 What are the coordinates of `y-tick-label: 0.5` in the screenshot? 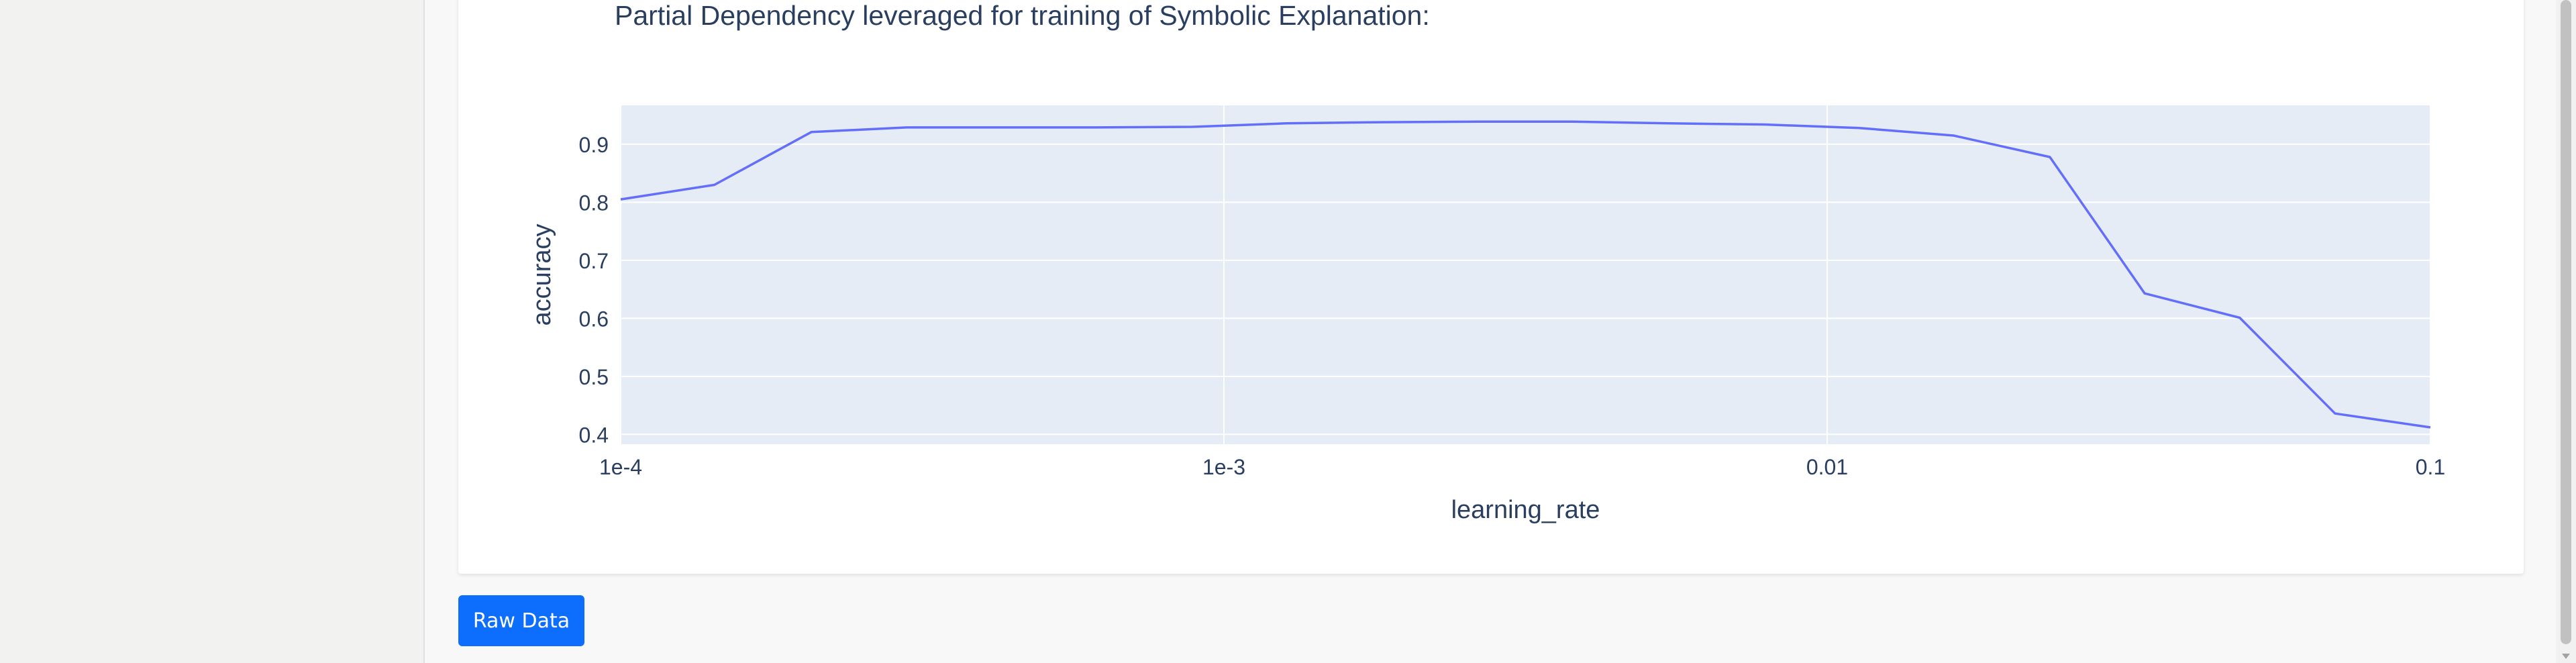 It's located at (594, 377).